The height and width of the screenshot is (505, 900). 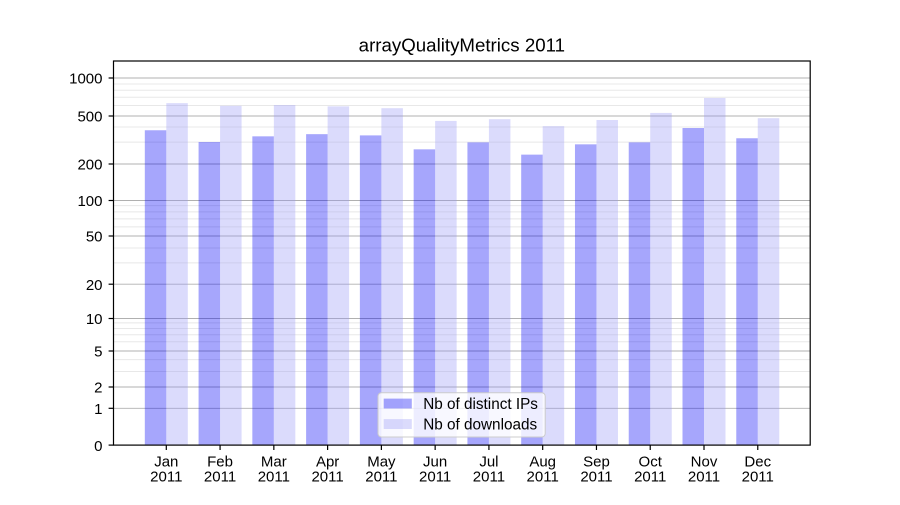 I want to click on svg-text: 20, so click(x=94, y=285).